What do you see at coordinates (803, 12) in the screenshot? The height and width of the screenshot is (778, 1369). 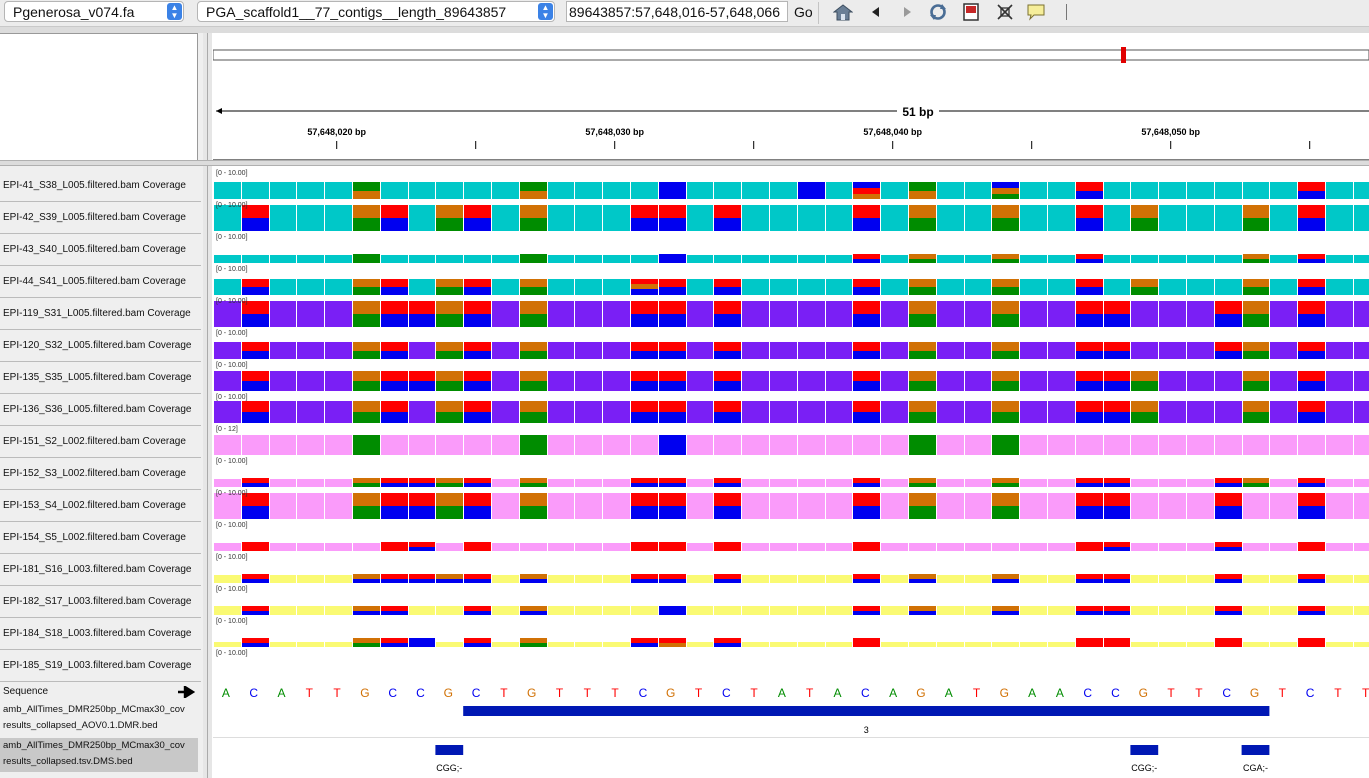 I see `go-button: Go` at bounding box center [803, 12].